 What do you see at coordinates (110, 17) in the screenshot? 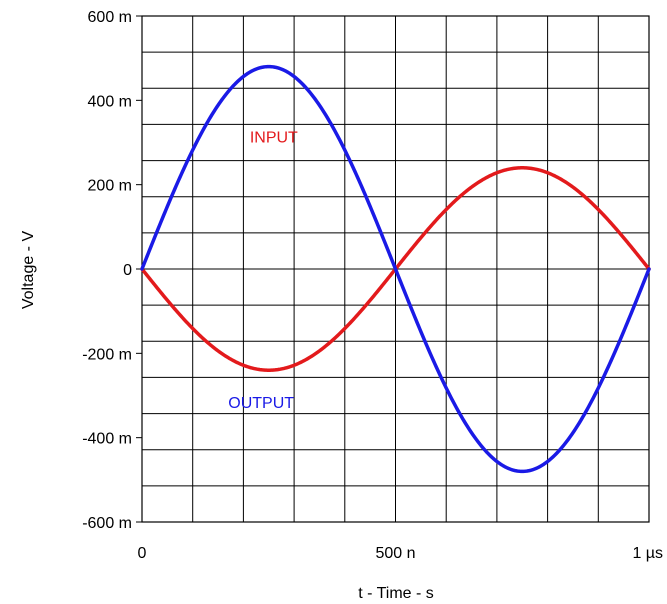
I see `y-tick-label: 600 m` at bounding box center [110, 17].